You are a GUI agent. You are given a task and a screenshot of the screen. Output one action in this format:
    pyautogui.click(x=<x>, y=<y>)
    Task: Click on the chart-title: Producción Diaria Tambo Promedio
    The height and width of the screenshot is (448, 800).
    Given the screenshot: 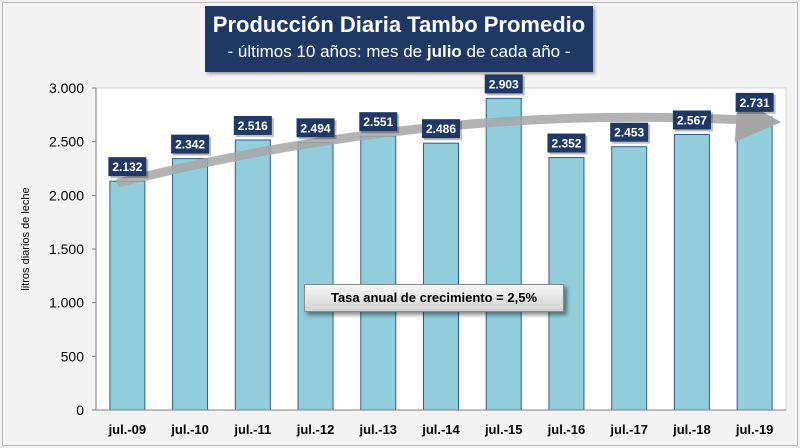 What is the action you would take?
    pyautogui.click(x=399, y=24)
    